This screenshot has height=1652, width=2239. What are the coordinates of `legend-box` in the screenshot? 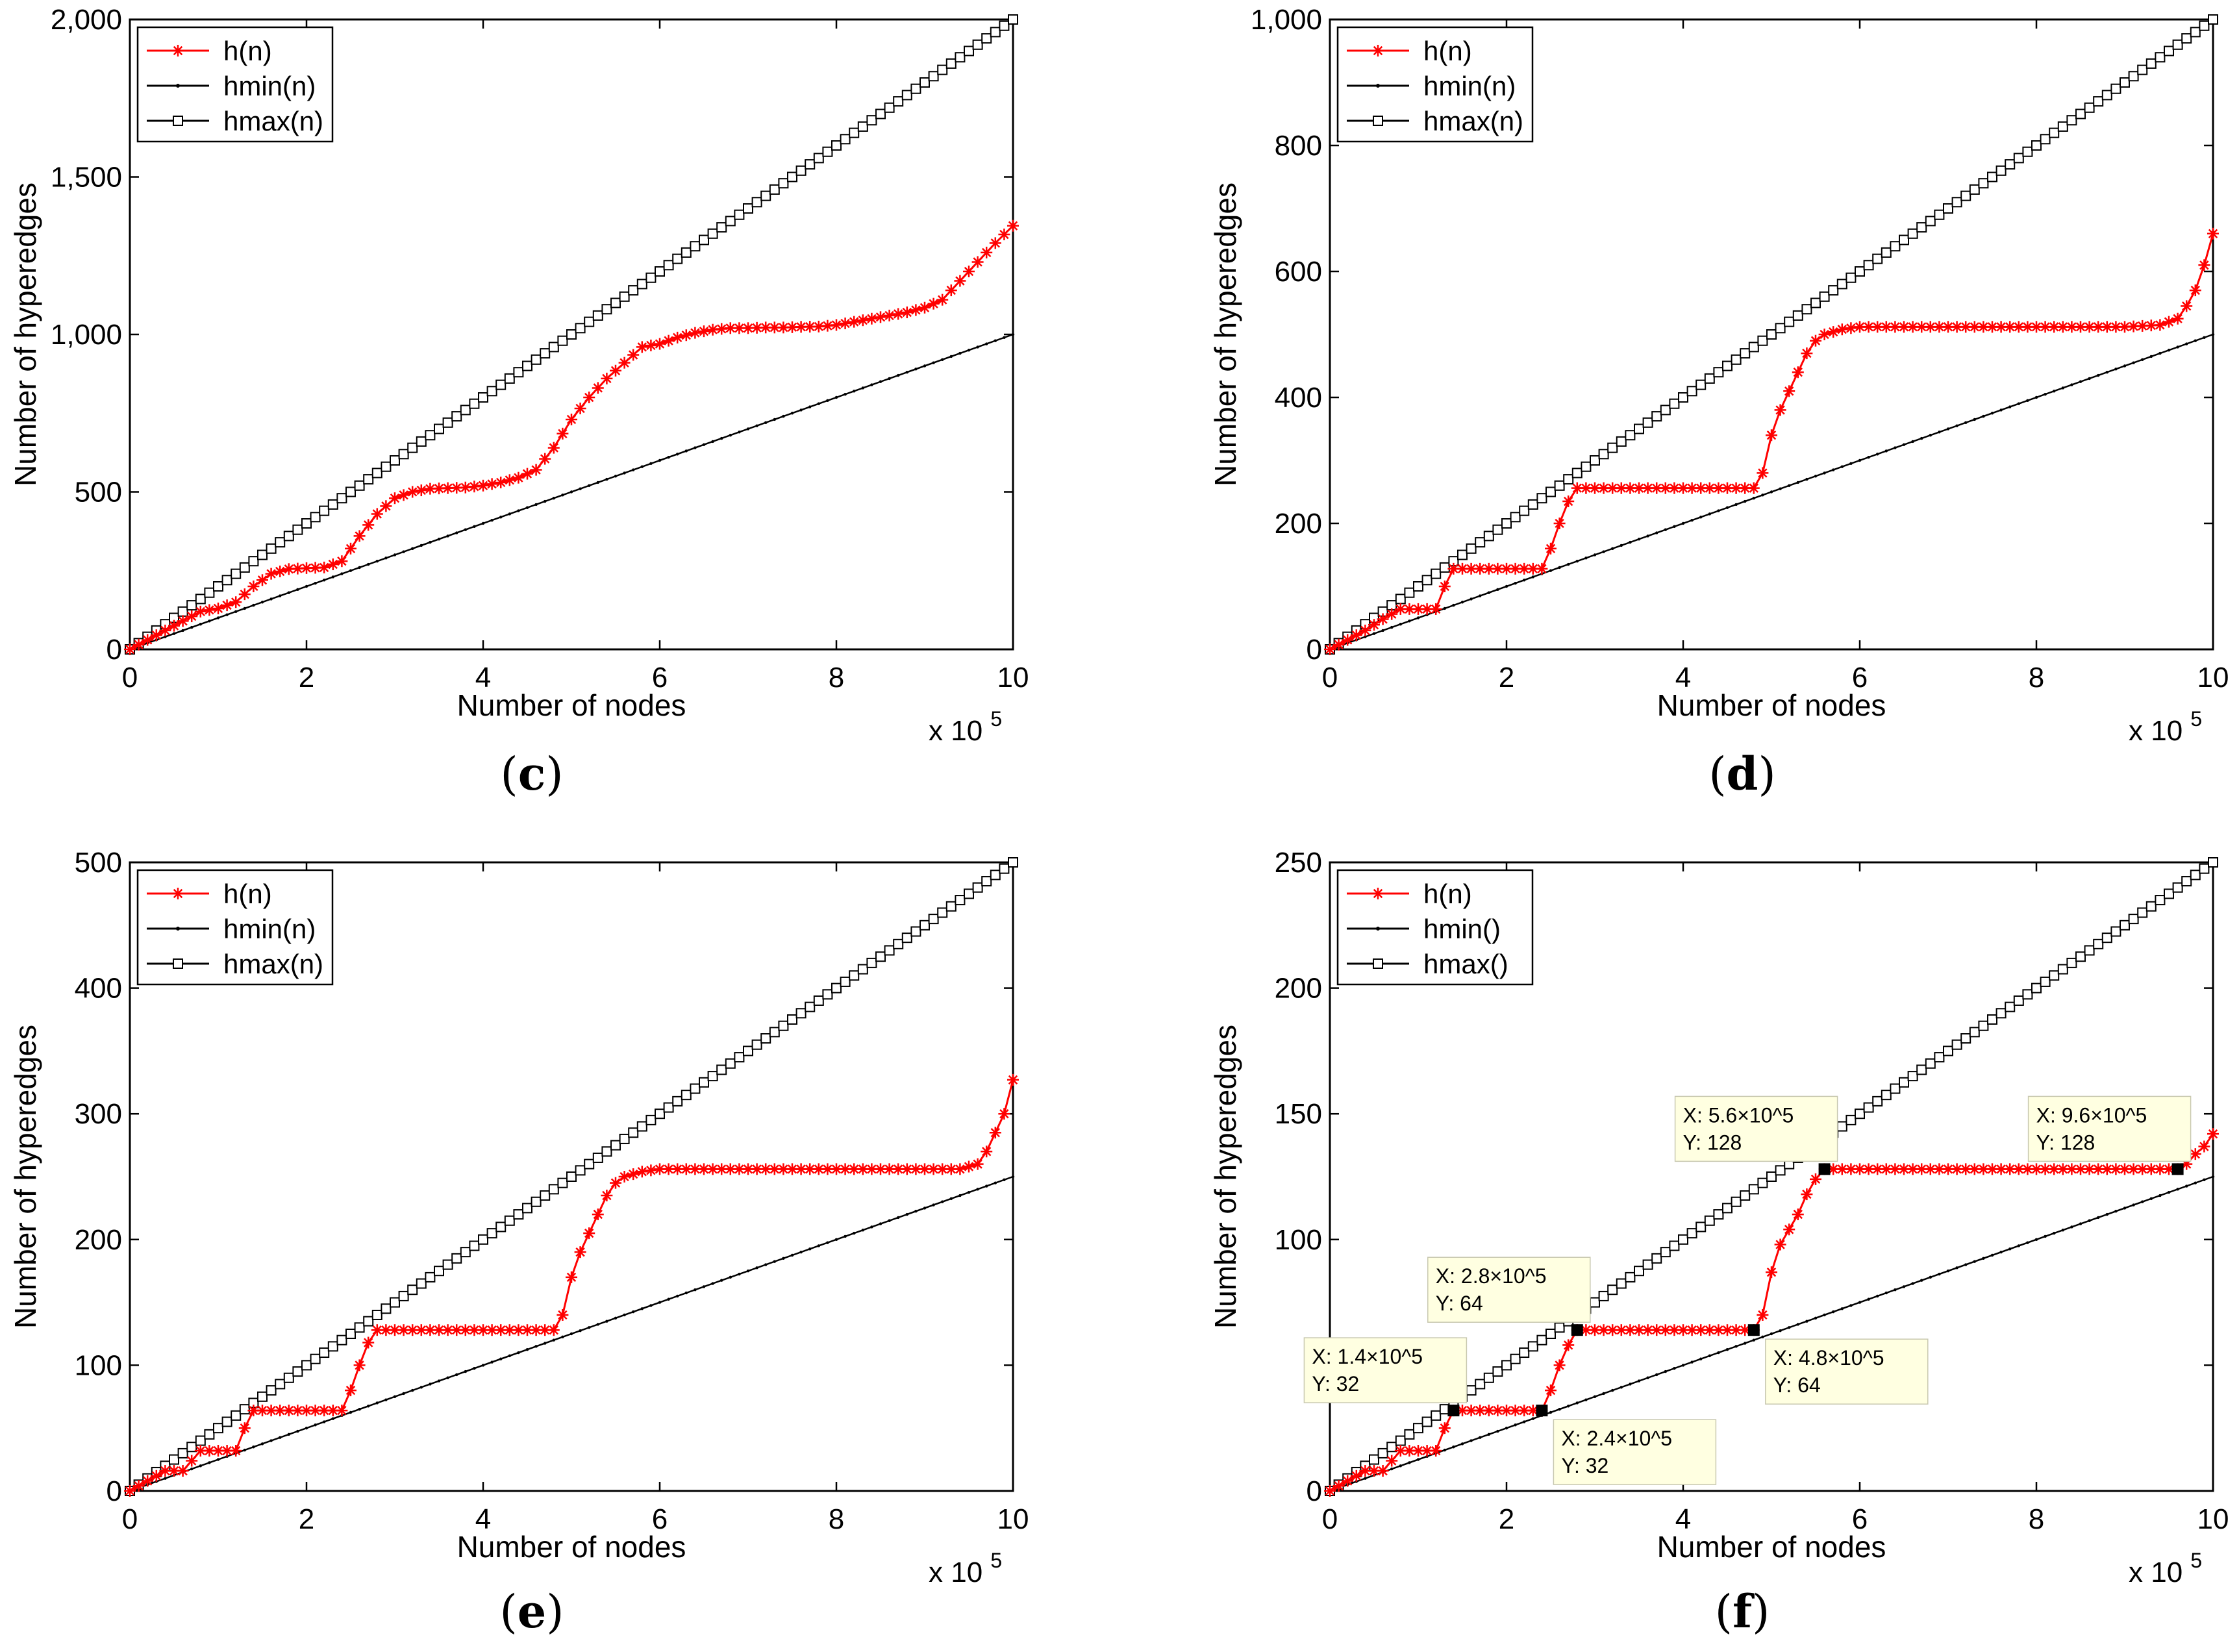 It's located at (235, 928).